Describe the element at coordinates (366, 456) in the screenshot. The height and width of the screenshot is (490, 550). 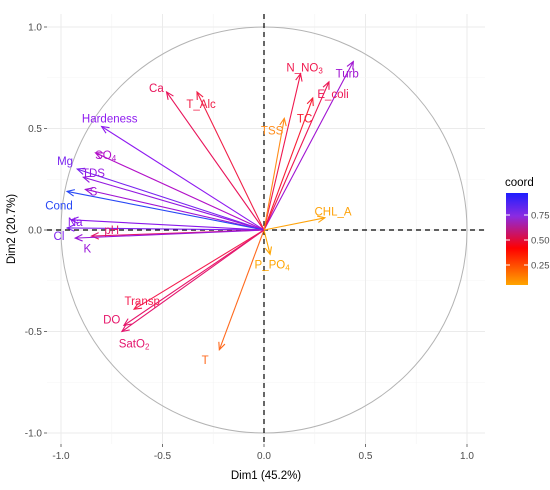
I see `x-tick-label: 0.5` at that location.